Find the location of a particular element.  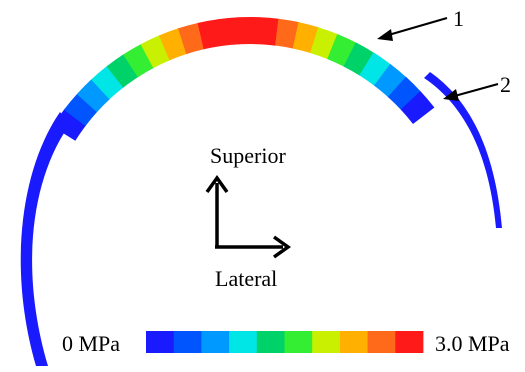

callout-label-2: 2 is located at coordinates (505, 84).